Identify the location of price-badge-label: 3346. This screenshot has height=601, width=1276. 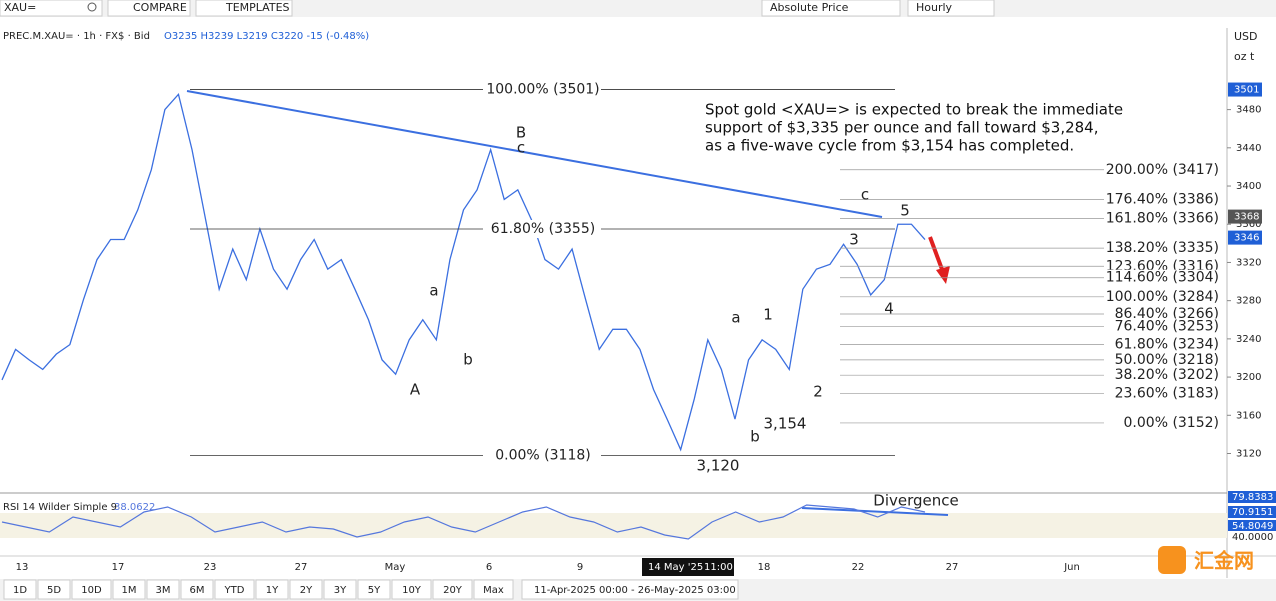
(1246, 238).